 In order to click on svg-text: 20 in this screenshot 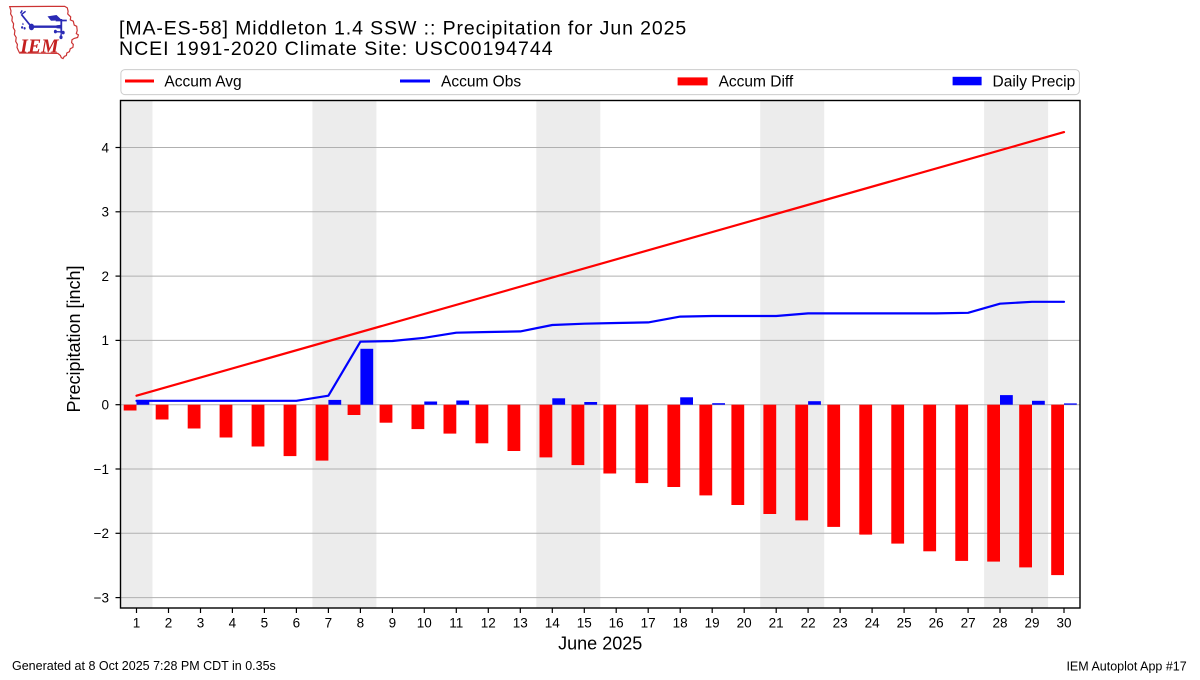, I will do `click(744, 622)`.